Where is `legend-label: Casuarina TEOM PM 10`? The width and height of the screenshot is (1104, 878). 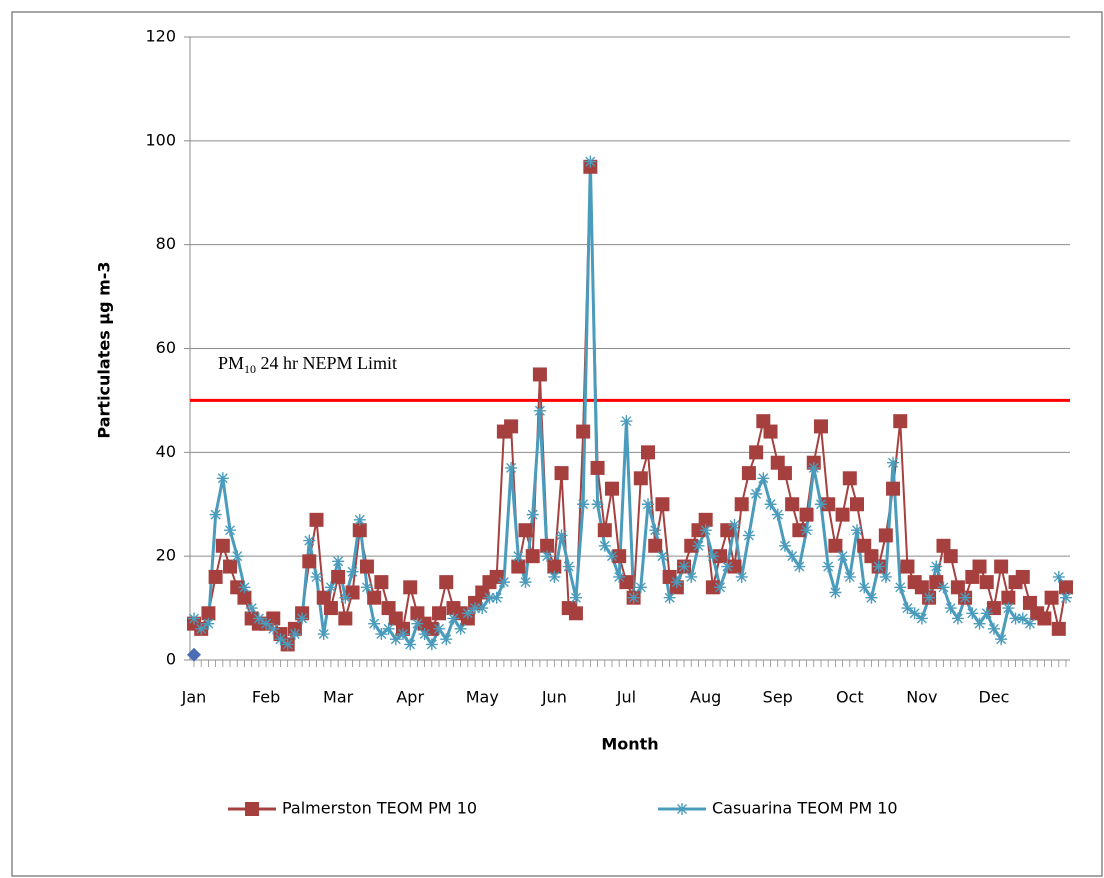
legend-label: Casuarina TEOM PM 10 is located at coordinates (805, 808).